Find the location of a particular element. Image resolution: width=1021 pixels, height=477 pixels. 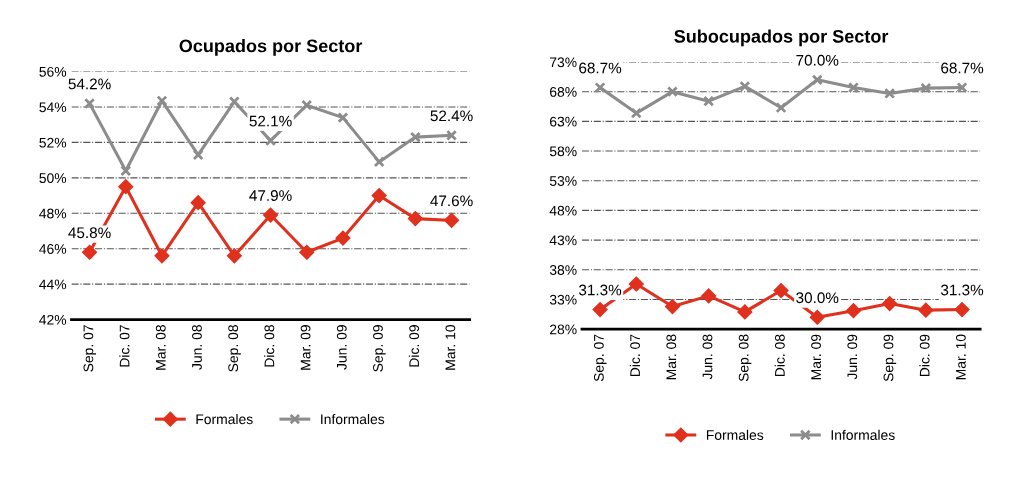

y-tick-label: 52% is located at coordinates (53, 142).